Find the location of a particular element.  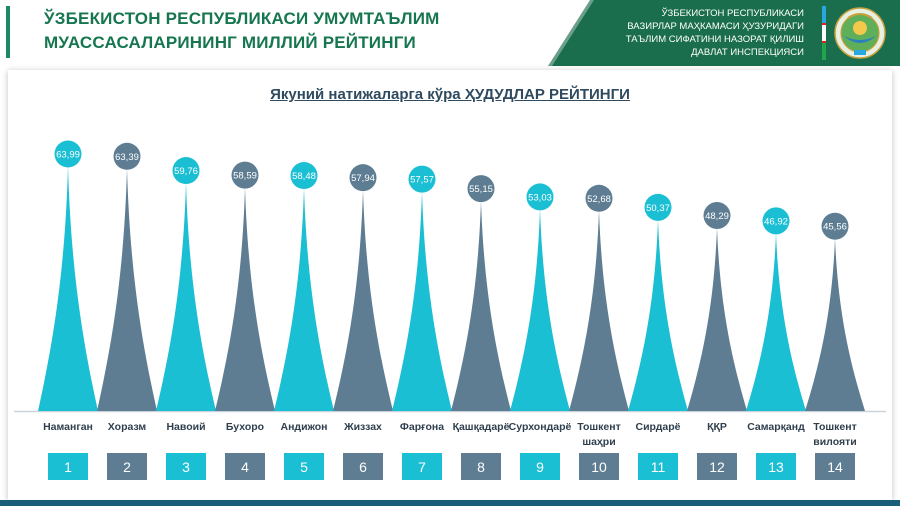

value-label: 48,29 is located at coordinates (717, 216).